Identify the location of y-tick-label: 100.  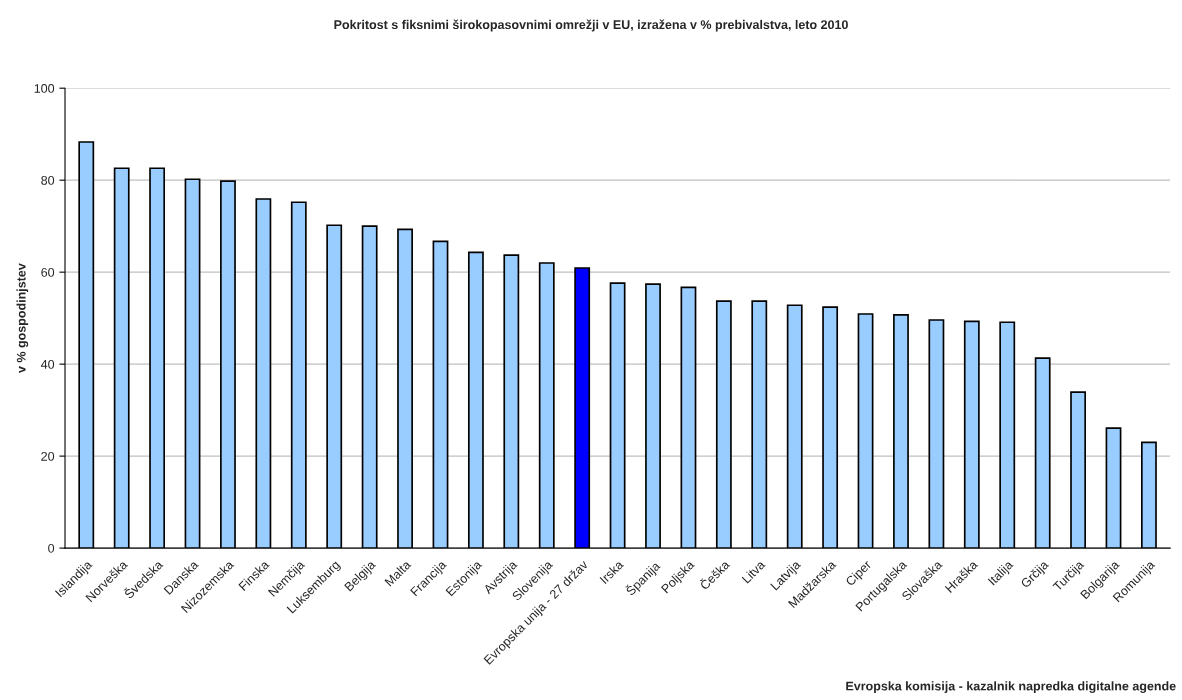
(44, 88).